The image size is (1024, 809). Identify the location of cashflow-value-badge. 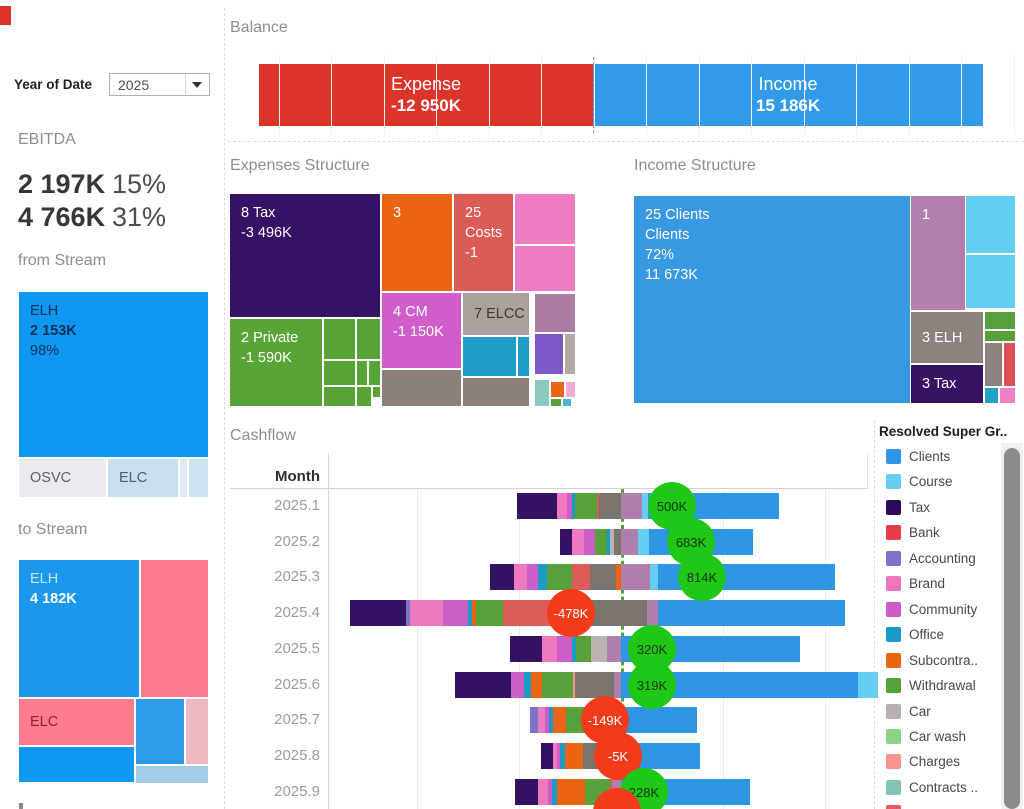
(617, 798).